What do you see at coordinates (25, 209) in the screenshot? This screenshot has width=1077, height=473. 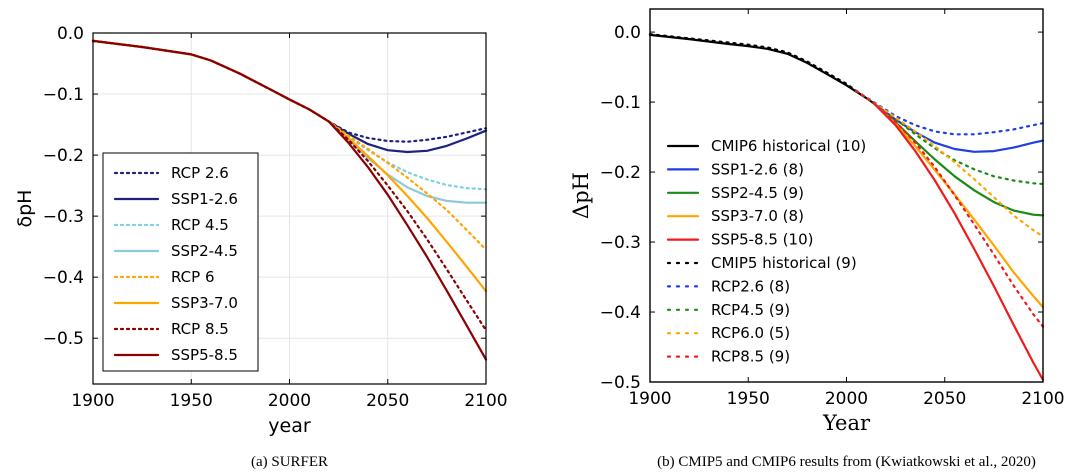 I see `y-axis-label-a: δpH` at bounding box center [25, 209].